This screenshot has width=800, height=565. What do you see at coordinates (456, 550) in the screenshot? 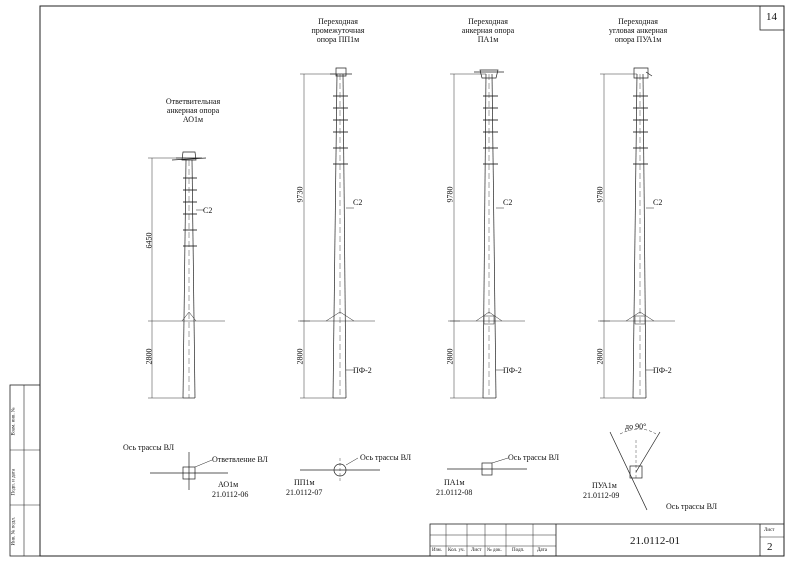
I see `tb-header-kol-uch: Кол. уч.` at bounding box center [456, 550].